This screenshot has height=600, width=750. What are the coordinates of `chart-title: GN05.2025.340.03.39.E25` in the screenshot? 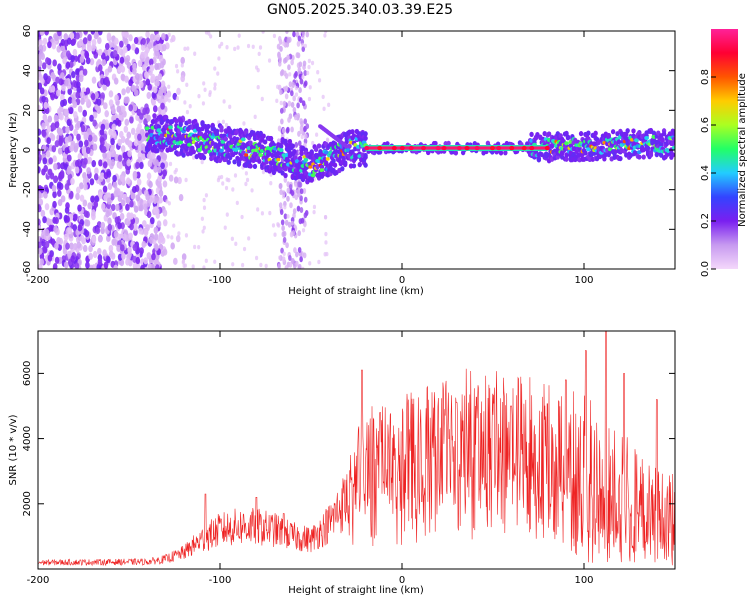 It's located at (360, 10).